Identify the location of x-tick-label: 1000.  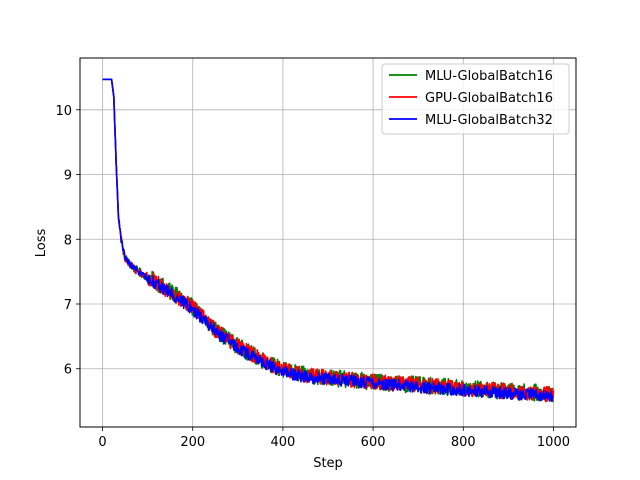
(553, 442).